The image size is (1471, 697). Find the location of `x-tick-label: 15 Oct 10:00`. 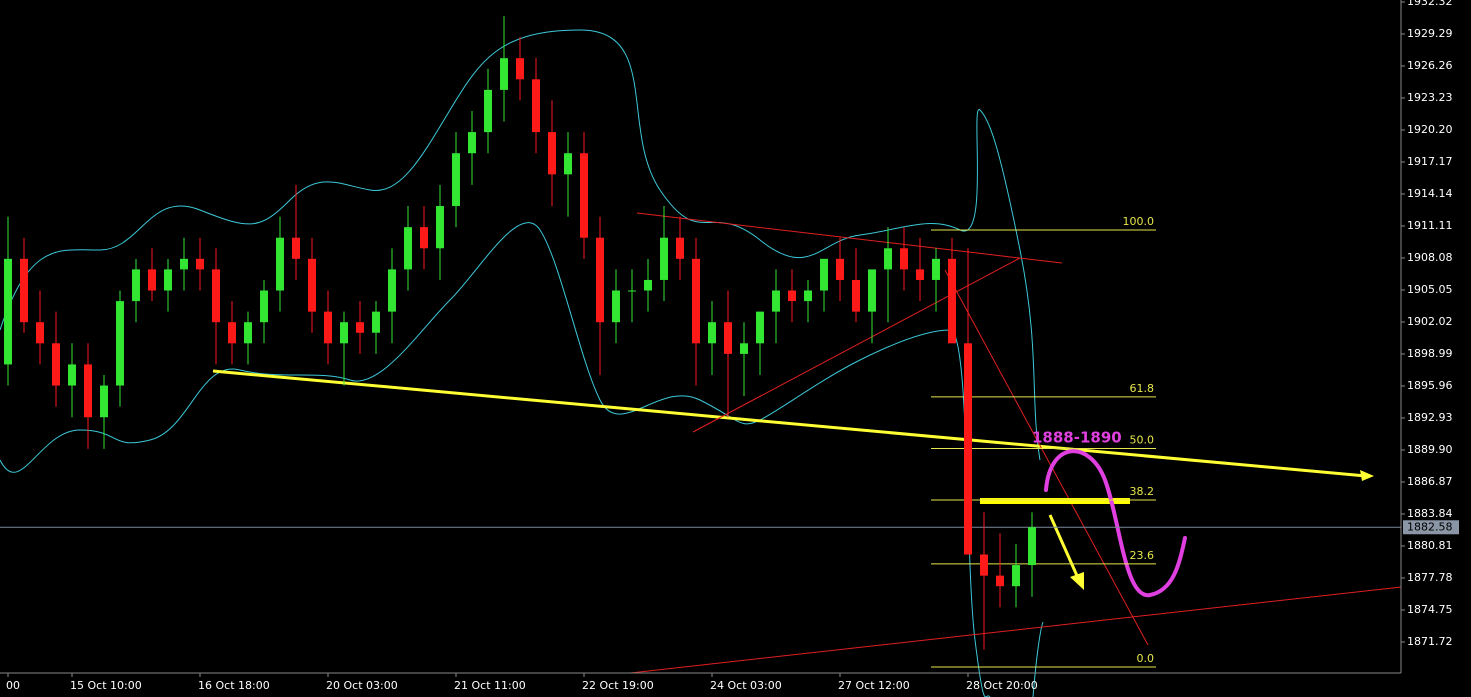

x-tick-label: 15 Oct 10:00 is located at coordinates (106, 685).